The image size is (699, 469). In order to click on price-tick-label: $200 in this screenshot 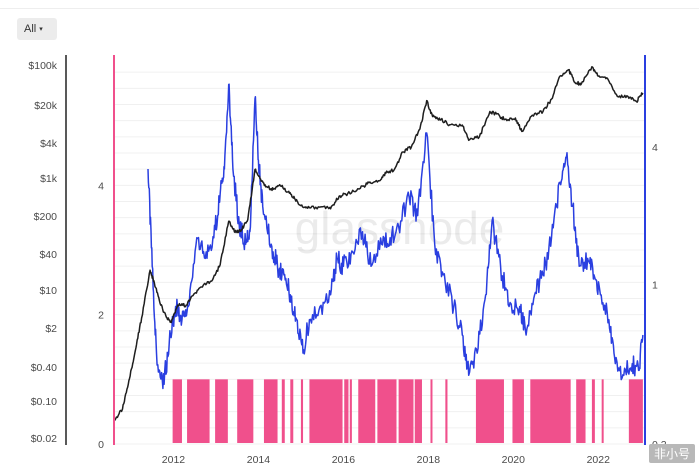, I will do `click(46, 217)`.